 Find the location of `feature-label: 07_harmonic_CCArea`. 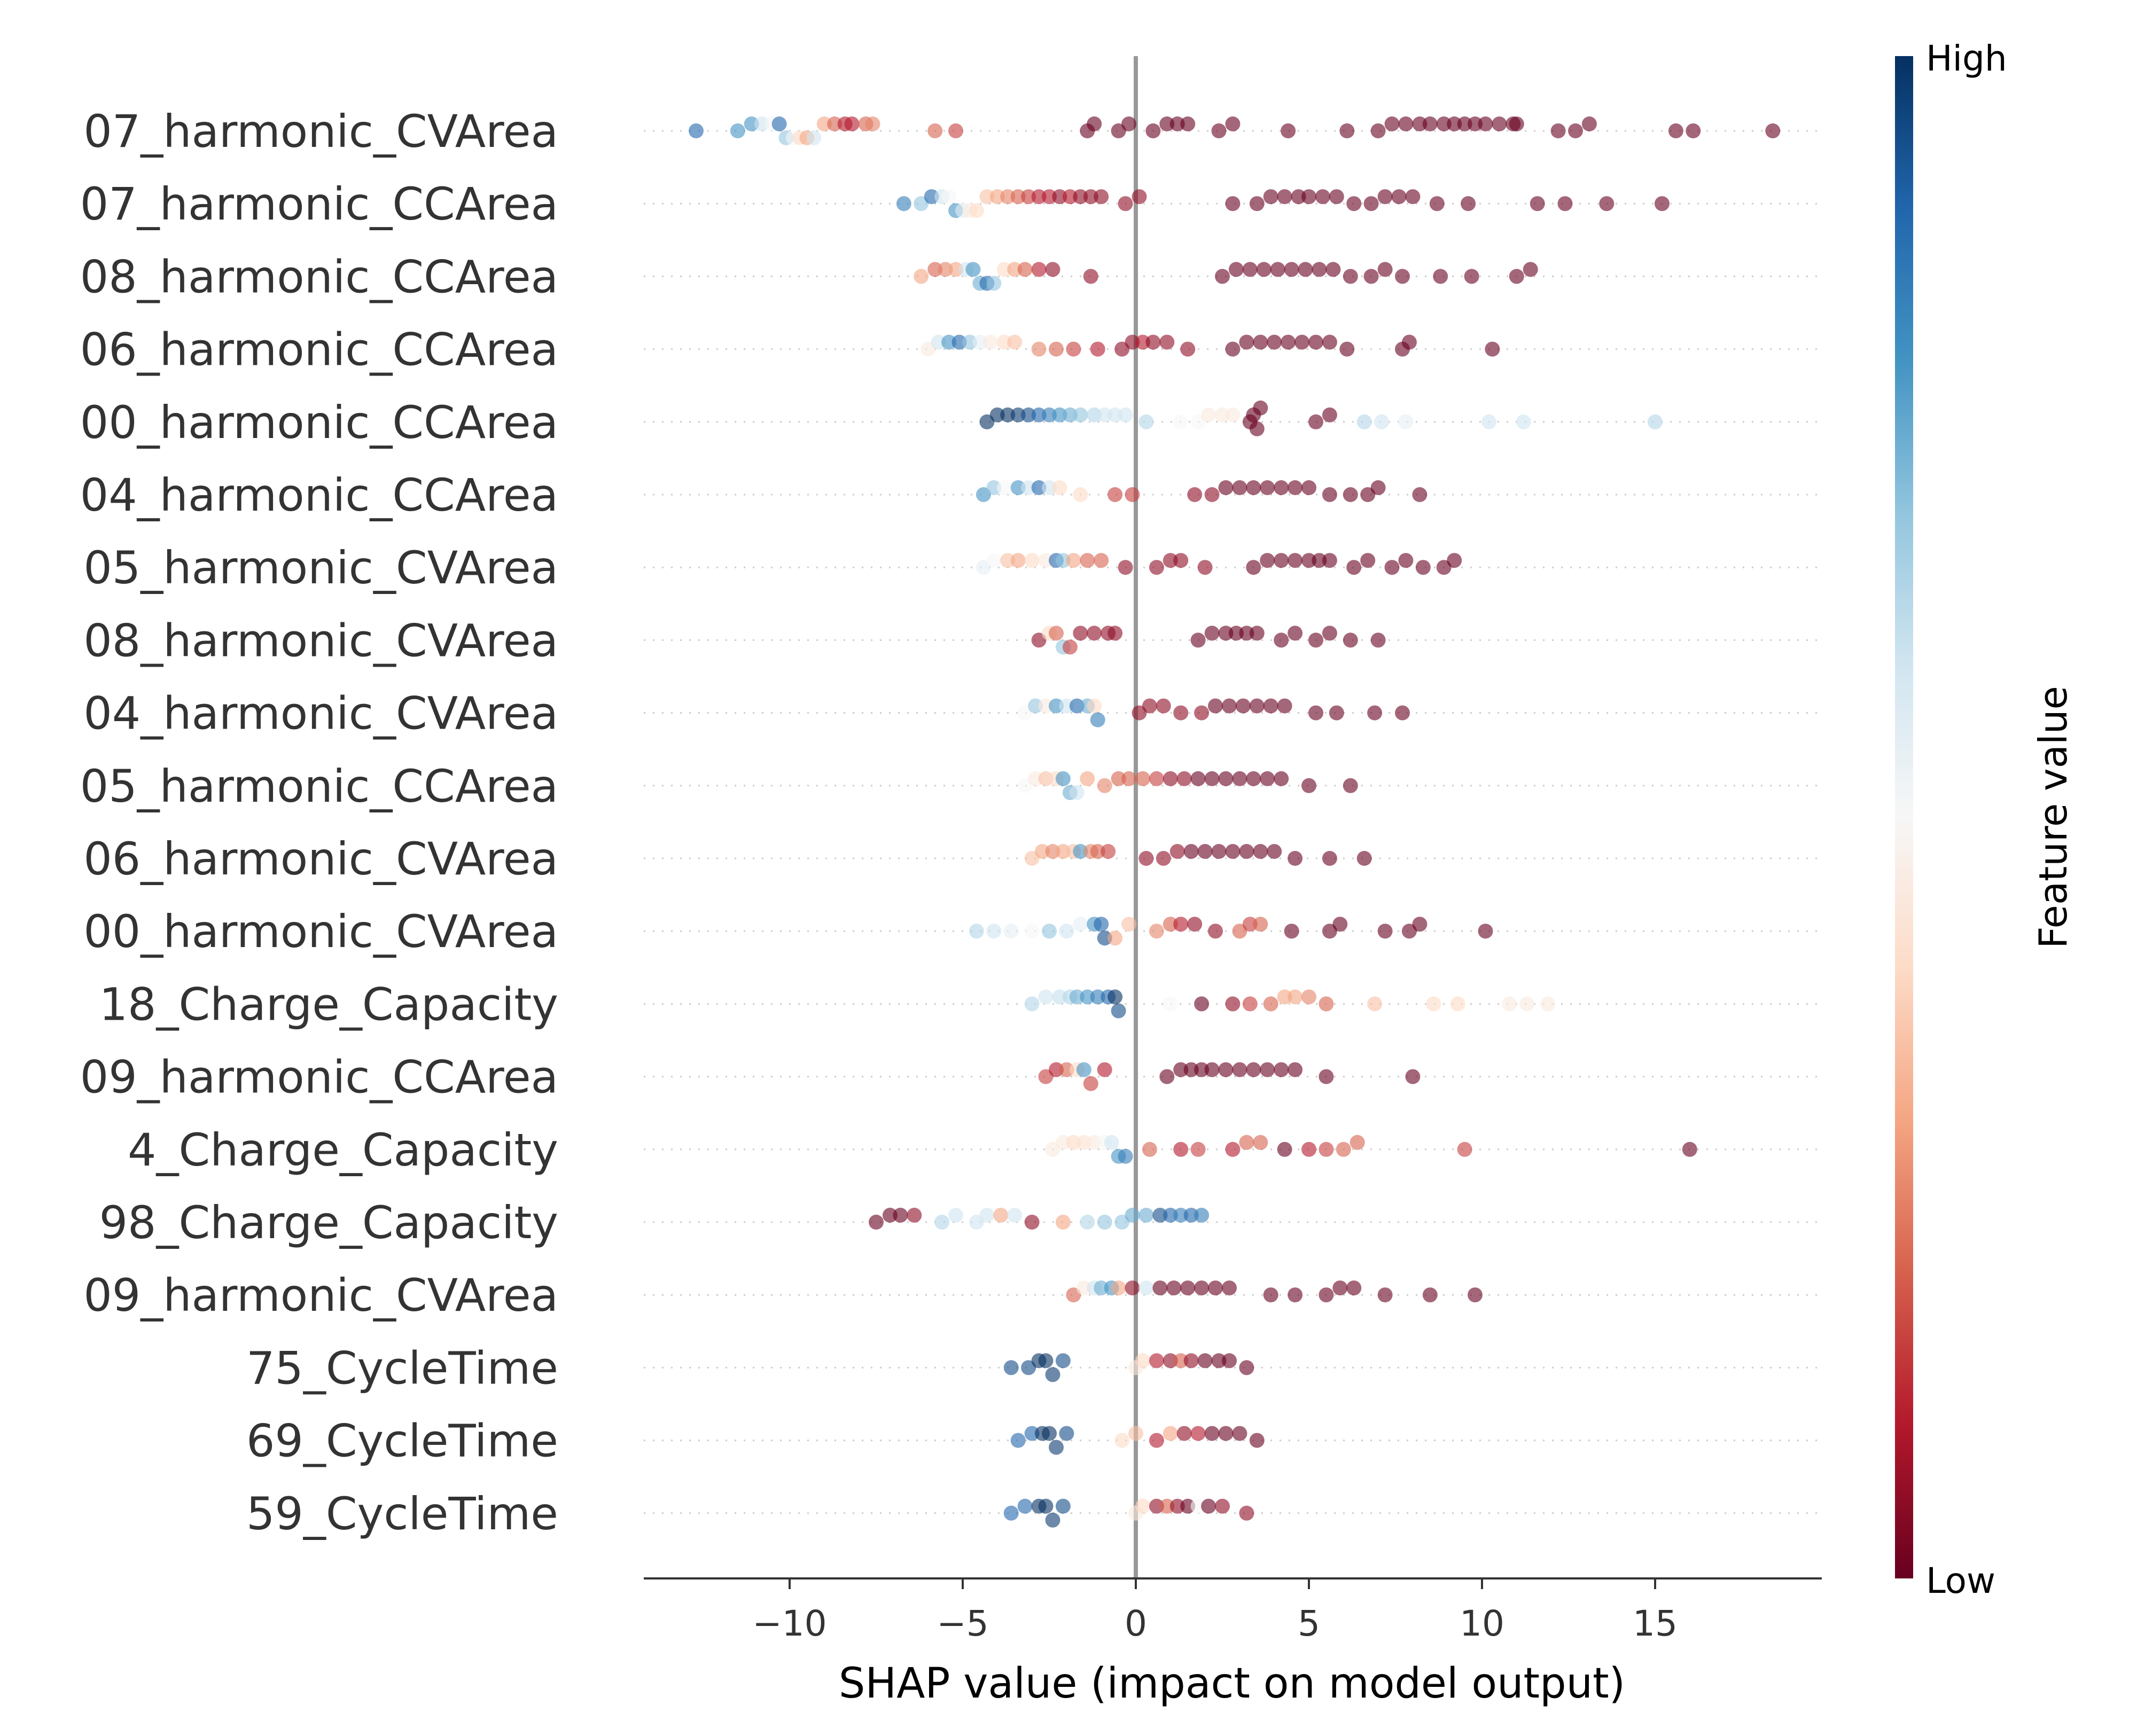

feature-label: 07_harmonic_CCArea is located at coordinates (319, 204).